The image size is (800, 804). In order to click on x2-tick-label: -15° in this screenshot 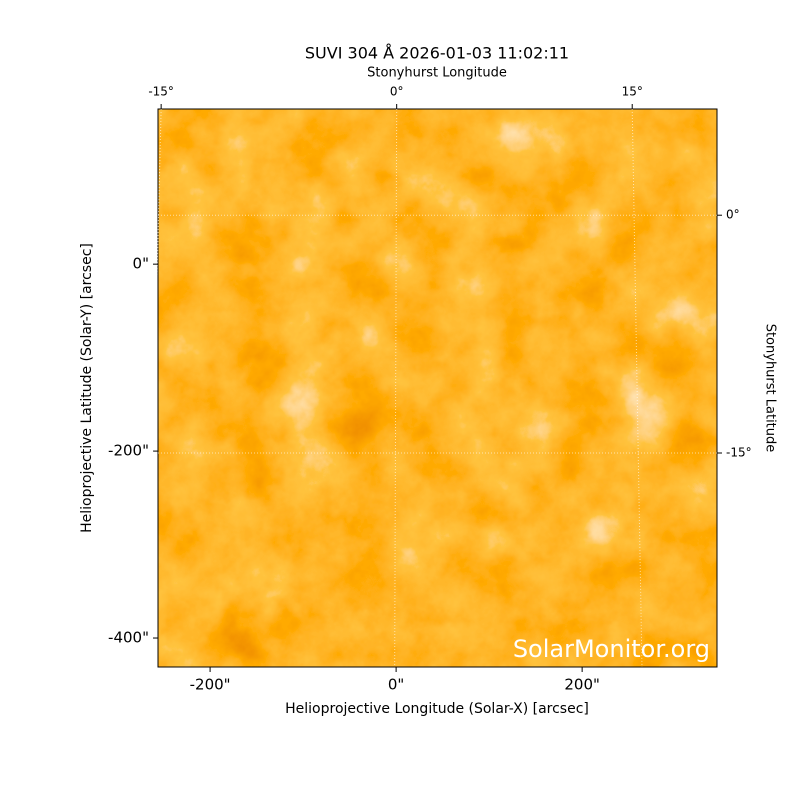, I will do `click(161, 92)`.